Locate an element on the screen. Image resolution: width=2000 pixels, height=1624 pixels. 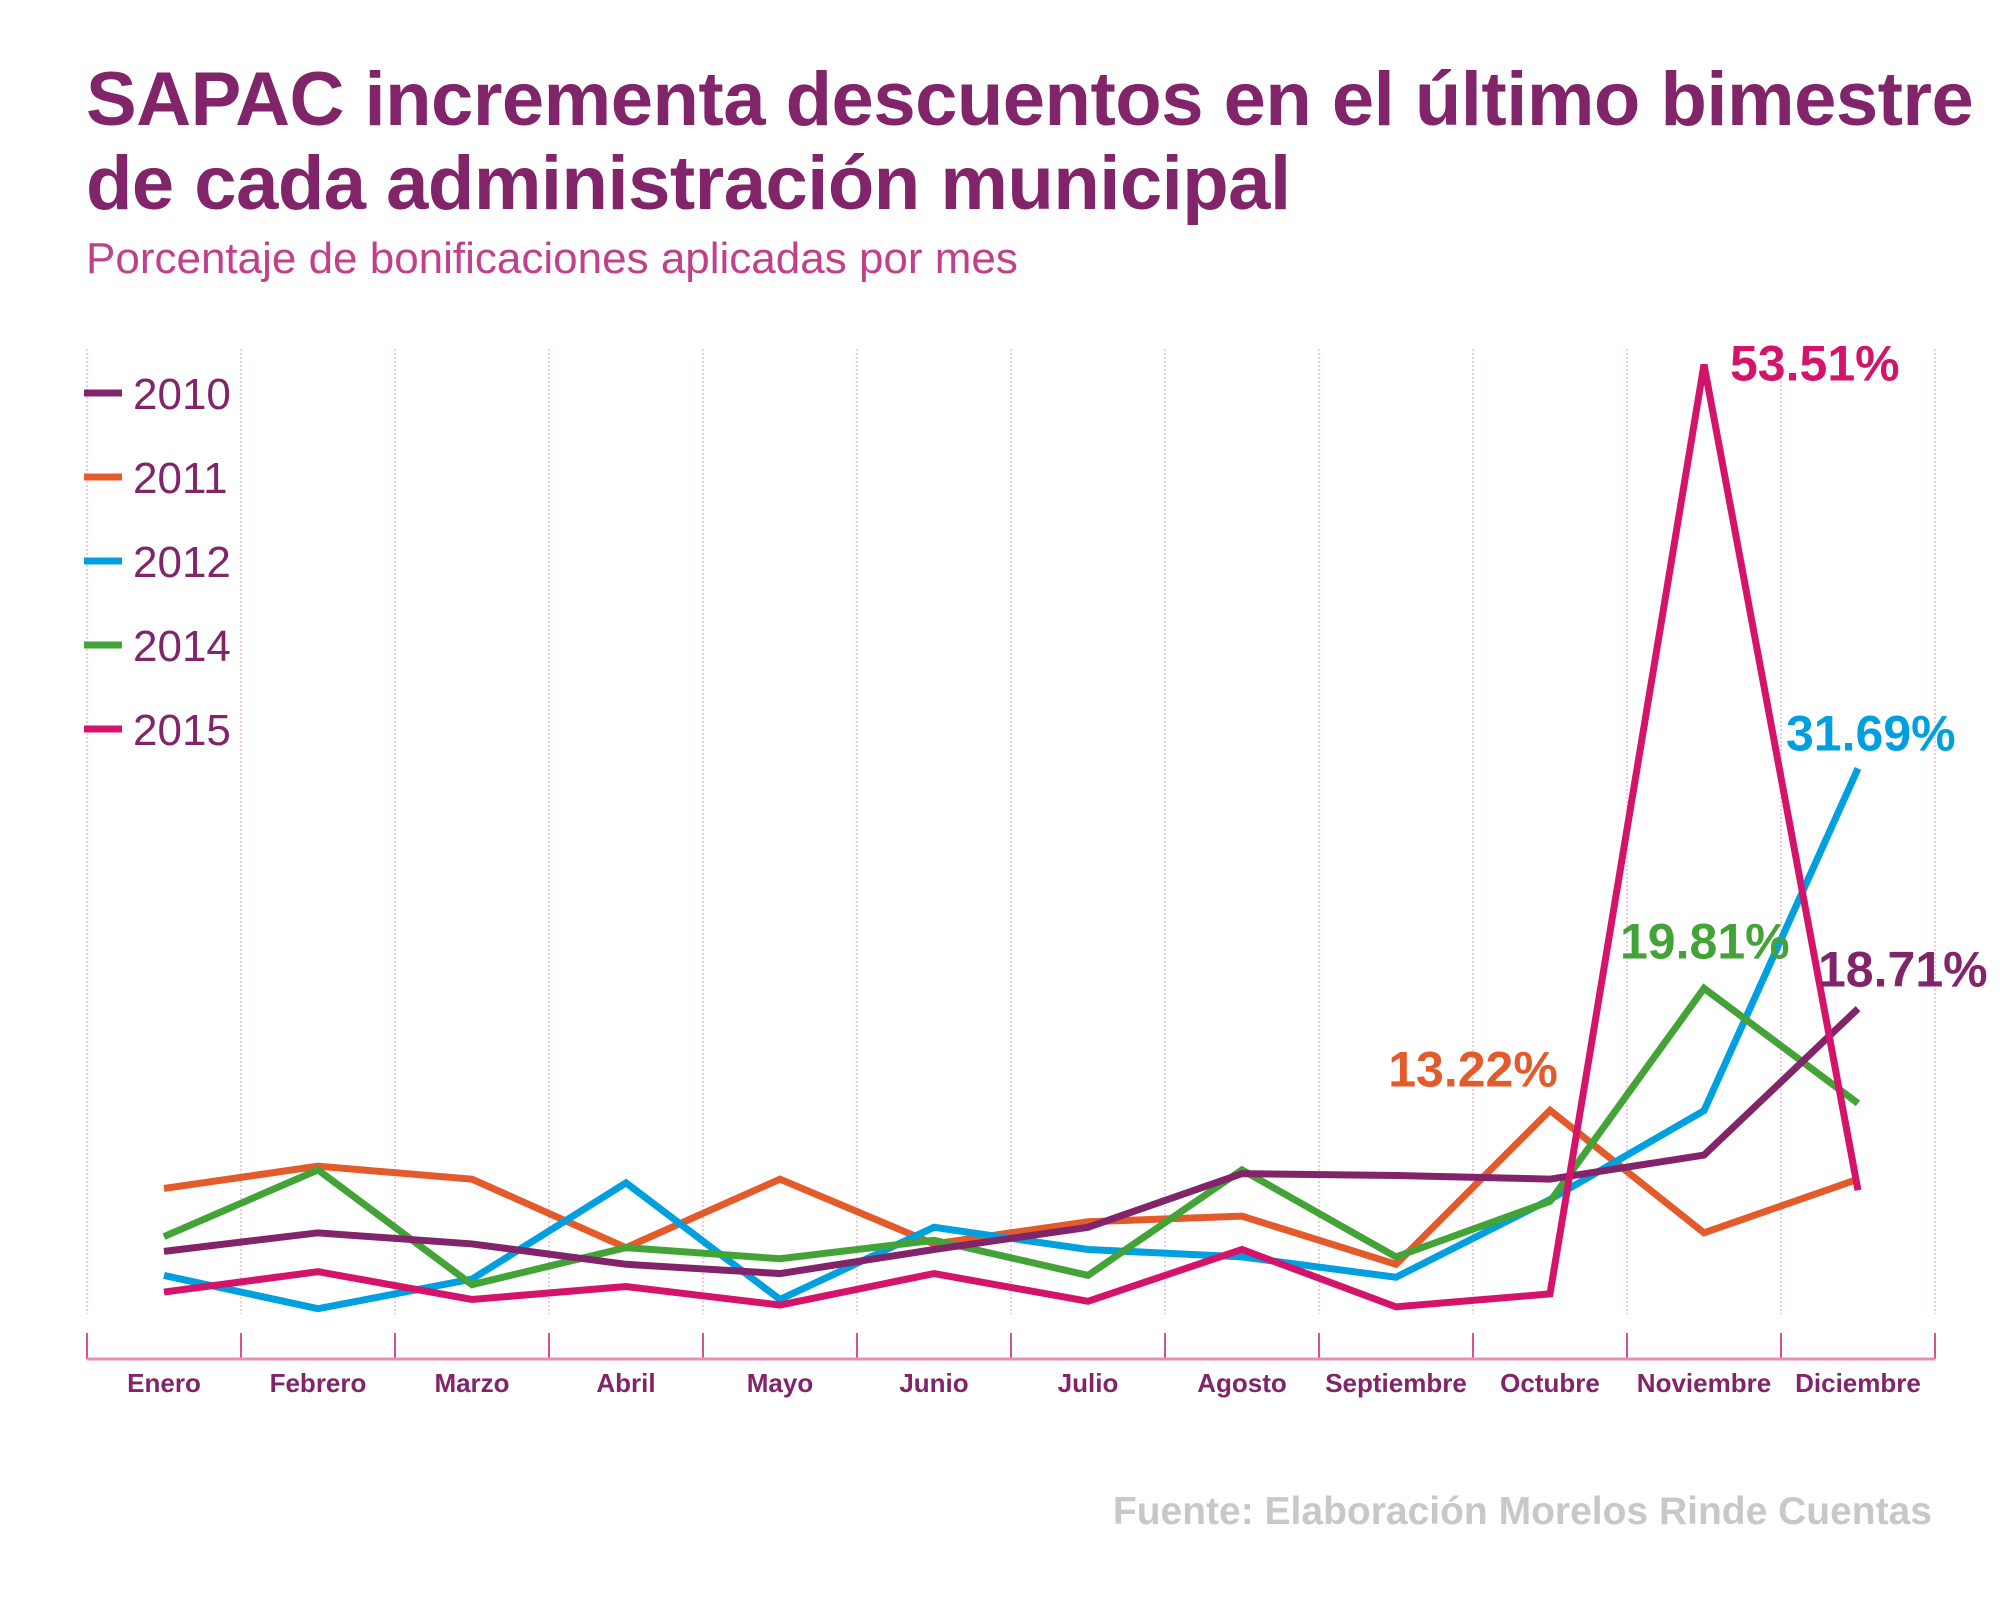
x-tick-label: Agosto is located at coordinates (1242, 1383).